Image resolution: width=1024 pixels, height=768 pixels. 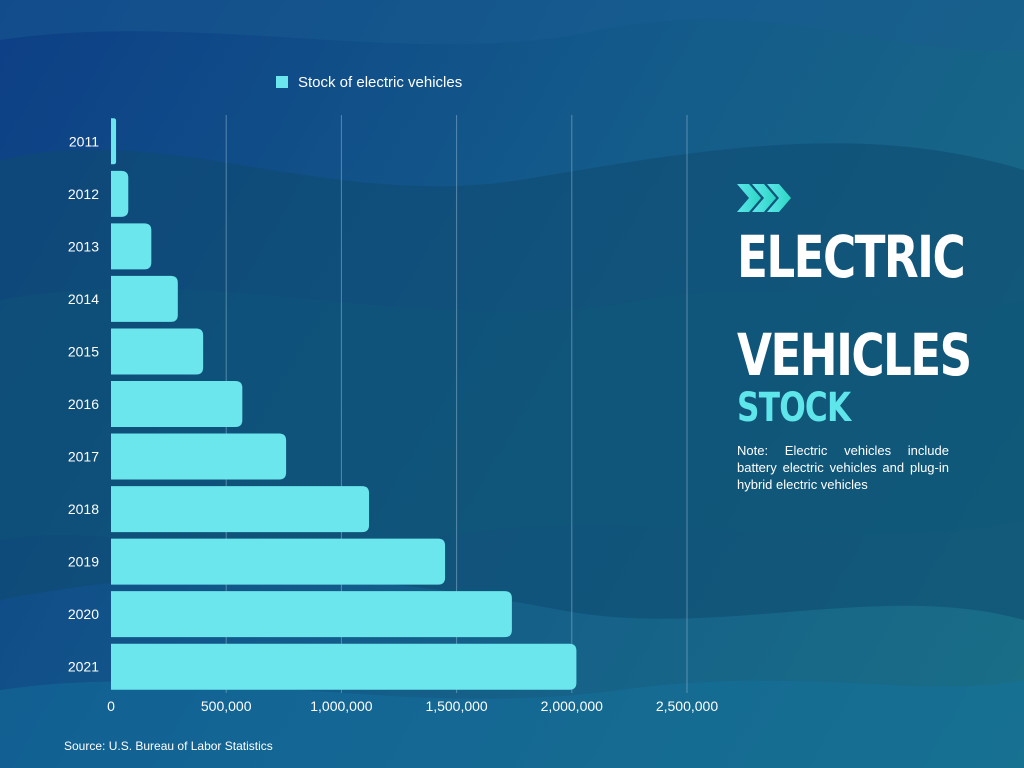 What do you see at coordinates (83, 404) in the screenshot?
I see `y-tick-label: 2016` at bounding box center [83, 404].